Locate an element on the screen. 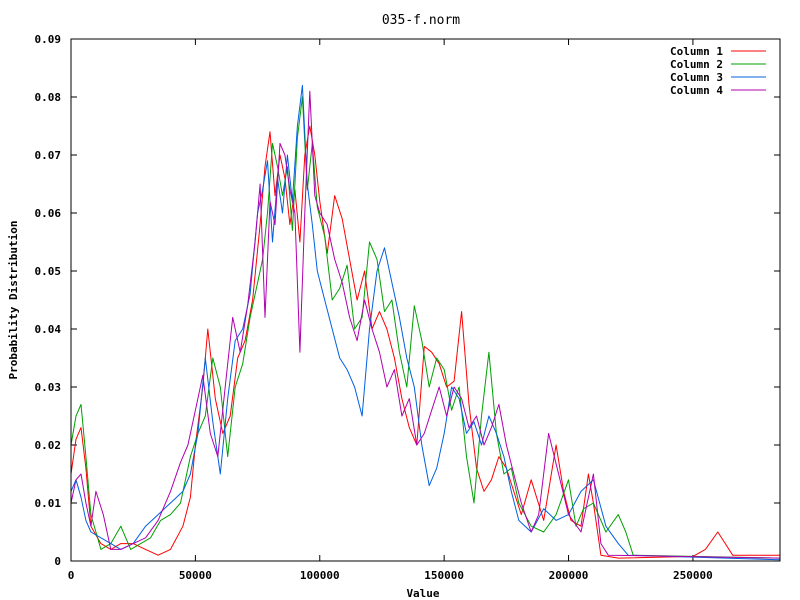 This screenshot has width=800, height=600. y-tick-label: 0.05 is located at coordinates (48, 271).